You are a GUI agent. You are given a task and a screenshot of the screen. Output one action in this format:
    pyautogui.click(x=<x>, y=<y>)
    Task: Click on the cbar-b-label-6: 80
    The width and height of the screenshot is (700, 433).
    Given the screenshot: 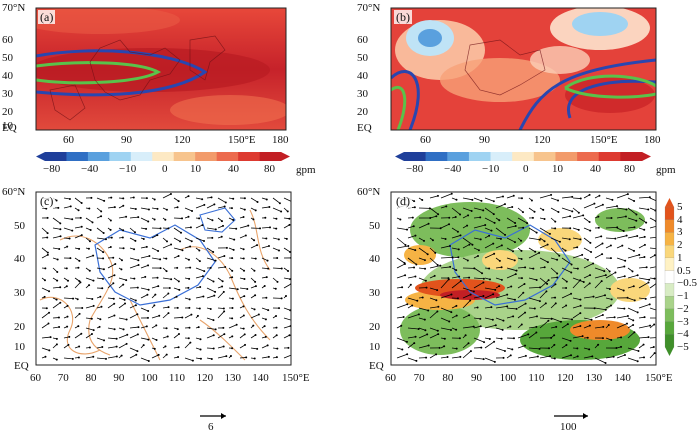 What is the action you would take?
    pyautogui.click(x=629, y=169)
    